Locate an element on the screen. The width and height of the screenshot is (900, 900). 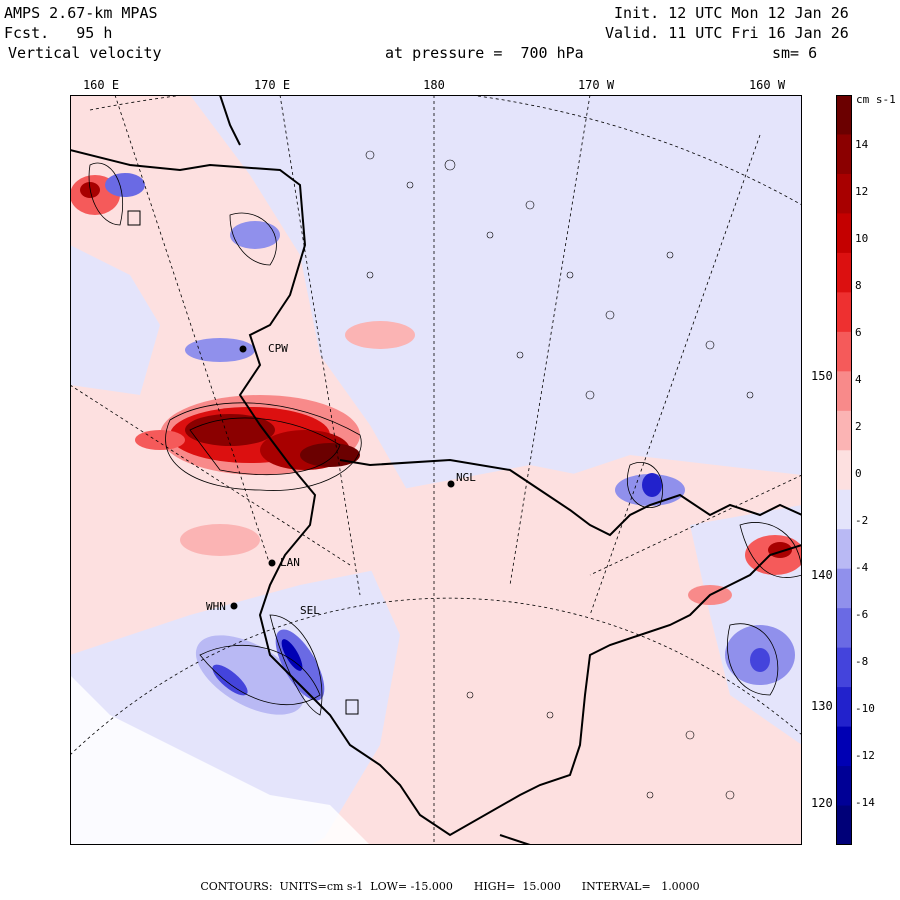
colorbar is located at coordinates (844, 470).